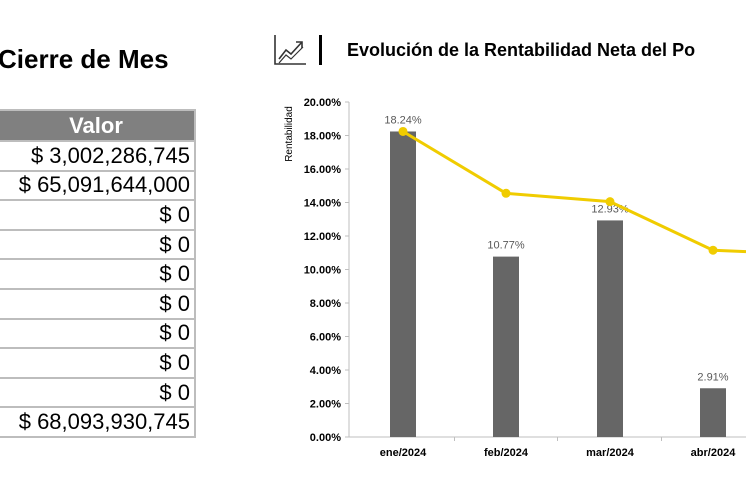 The image size is (746, 489). Describe the element at coordinates (323, 204) in the screenshot. I see `y-tick-label: 14.00%` at that location.